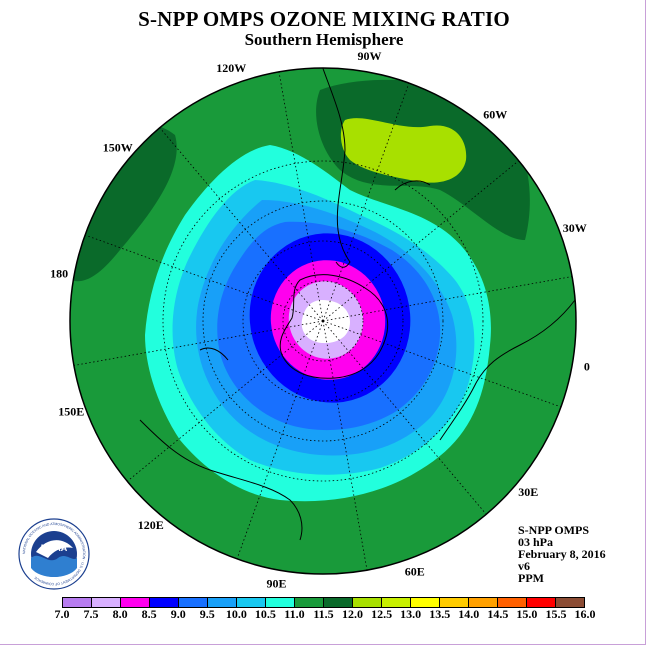  What do you see at coordinates (120, 614) in the screenshot?
I see `colorbar-tick-label: 8.0` at bounding box center [120, 614].